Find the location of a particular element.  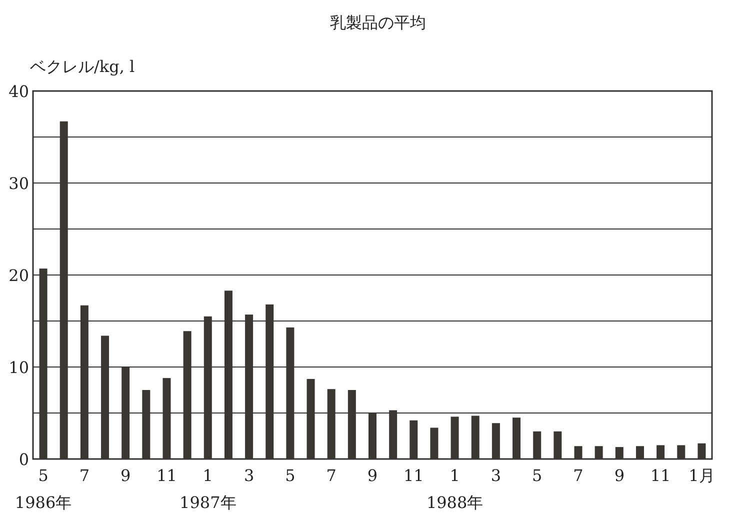

x-tick-label: 5 1986年 is located at coordinates (43, 489).